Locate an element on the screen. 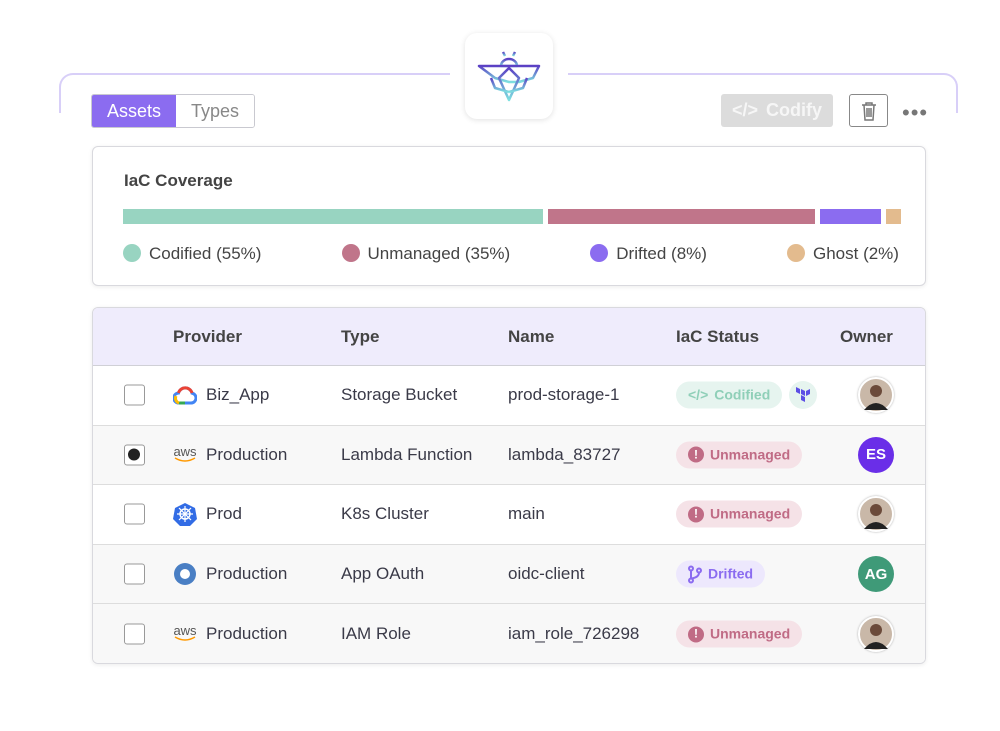  header-iac-status: IaC Status is located at coordinates (718, 336).